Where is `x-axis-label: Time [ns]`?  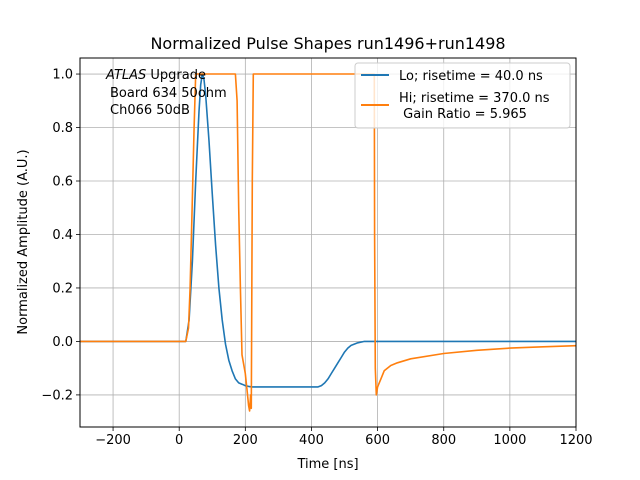 x-axis-label: Time [ns] is located at coordinates (327, 464).